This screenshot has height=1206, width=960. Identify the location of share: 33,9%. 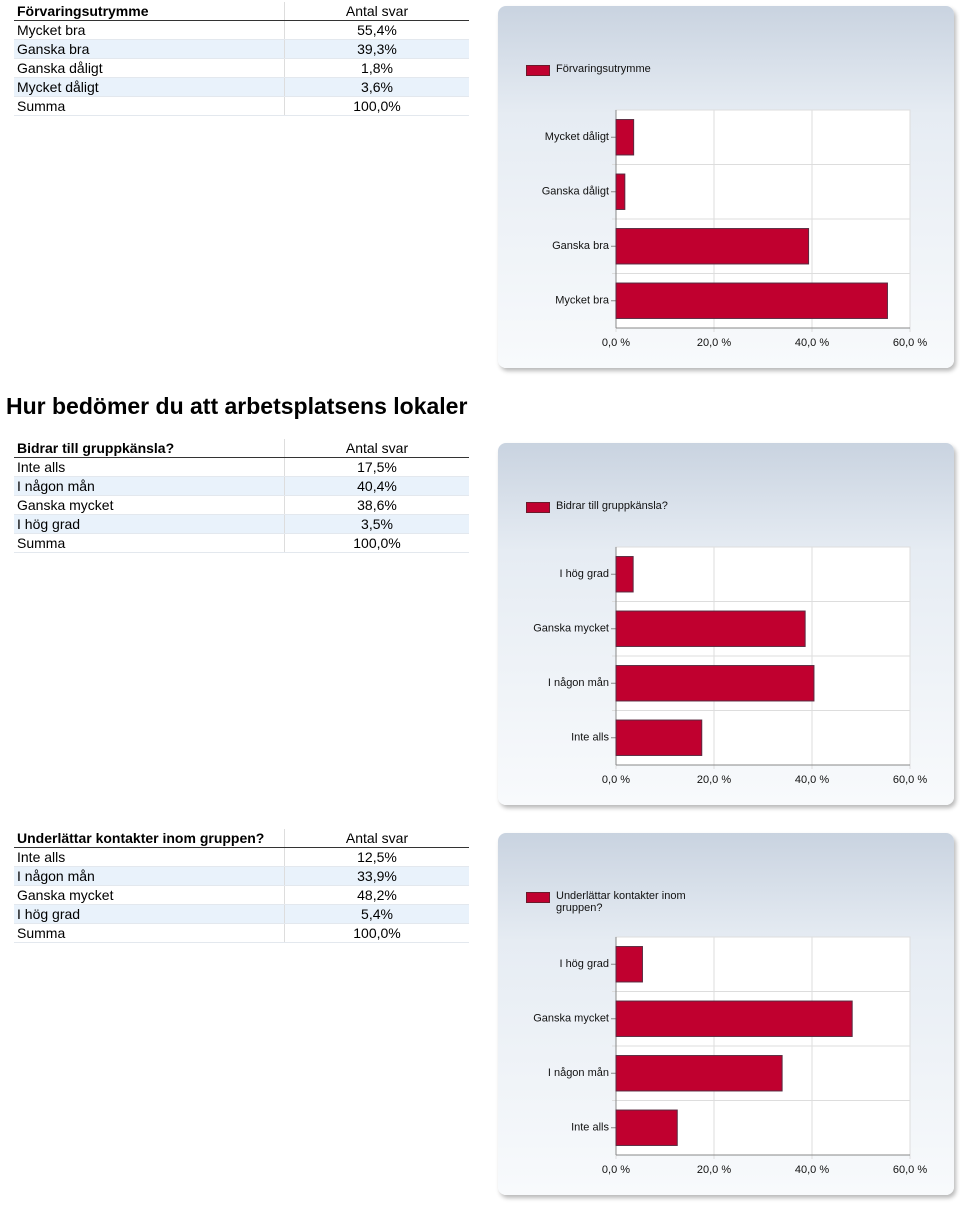
(376, 876).